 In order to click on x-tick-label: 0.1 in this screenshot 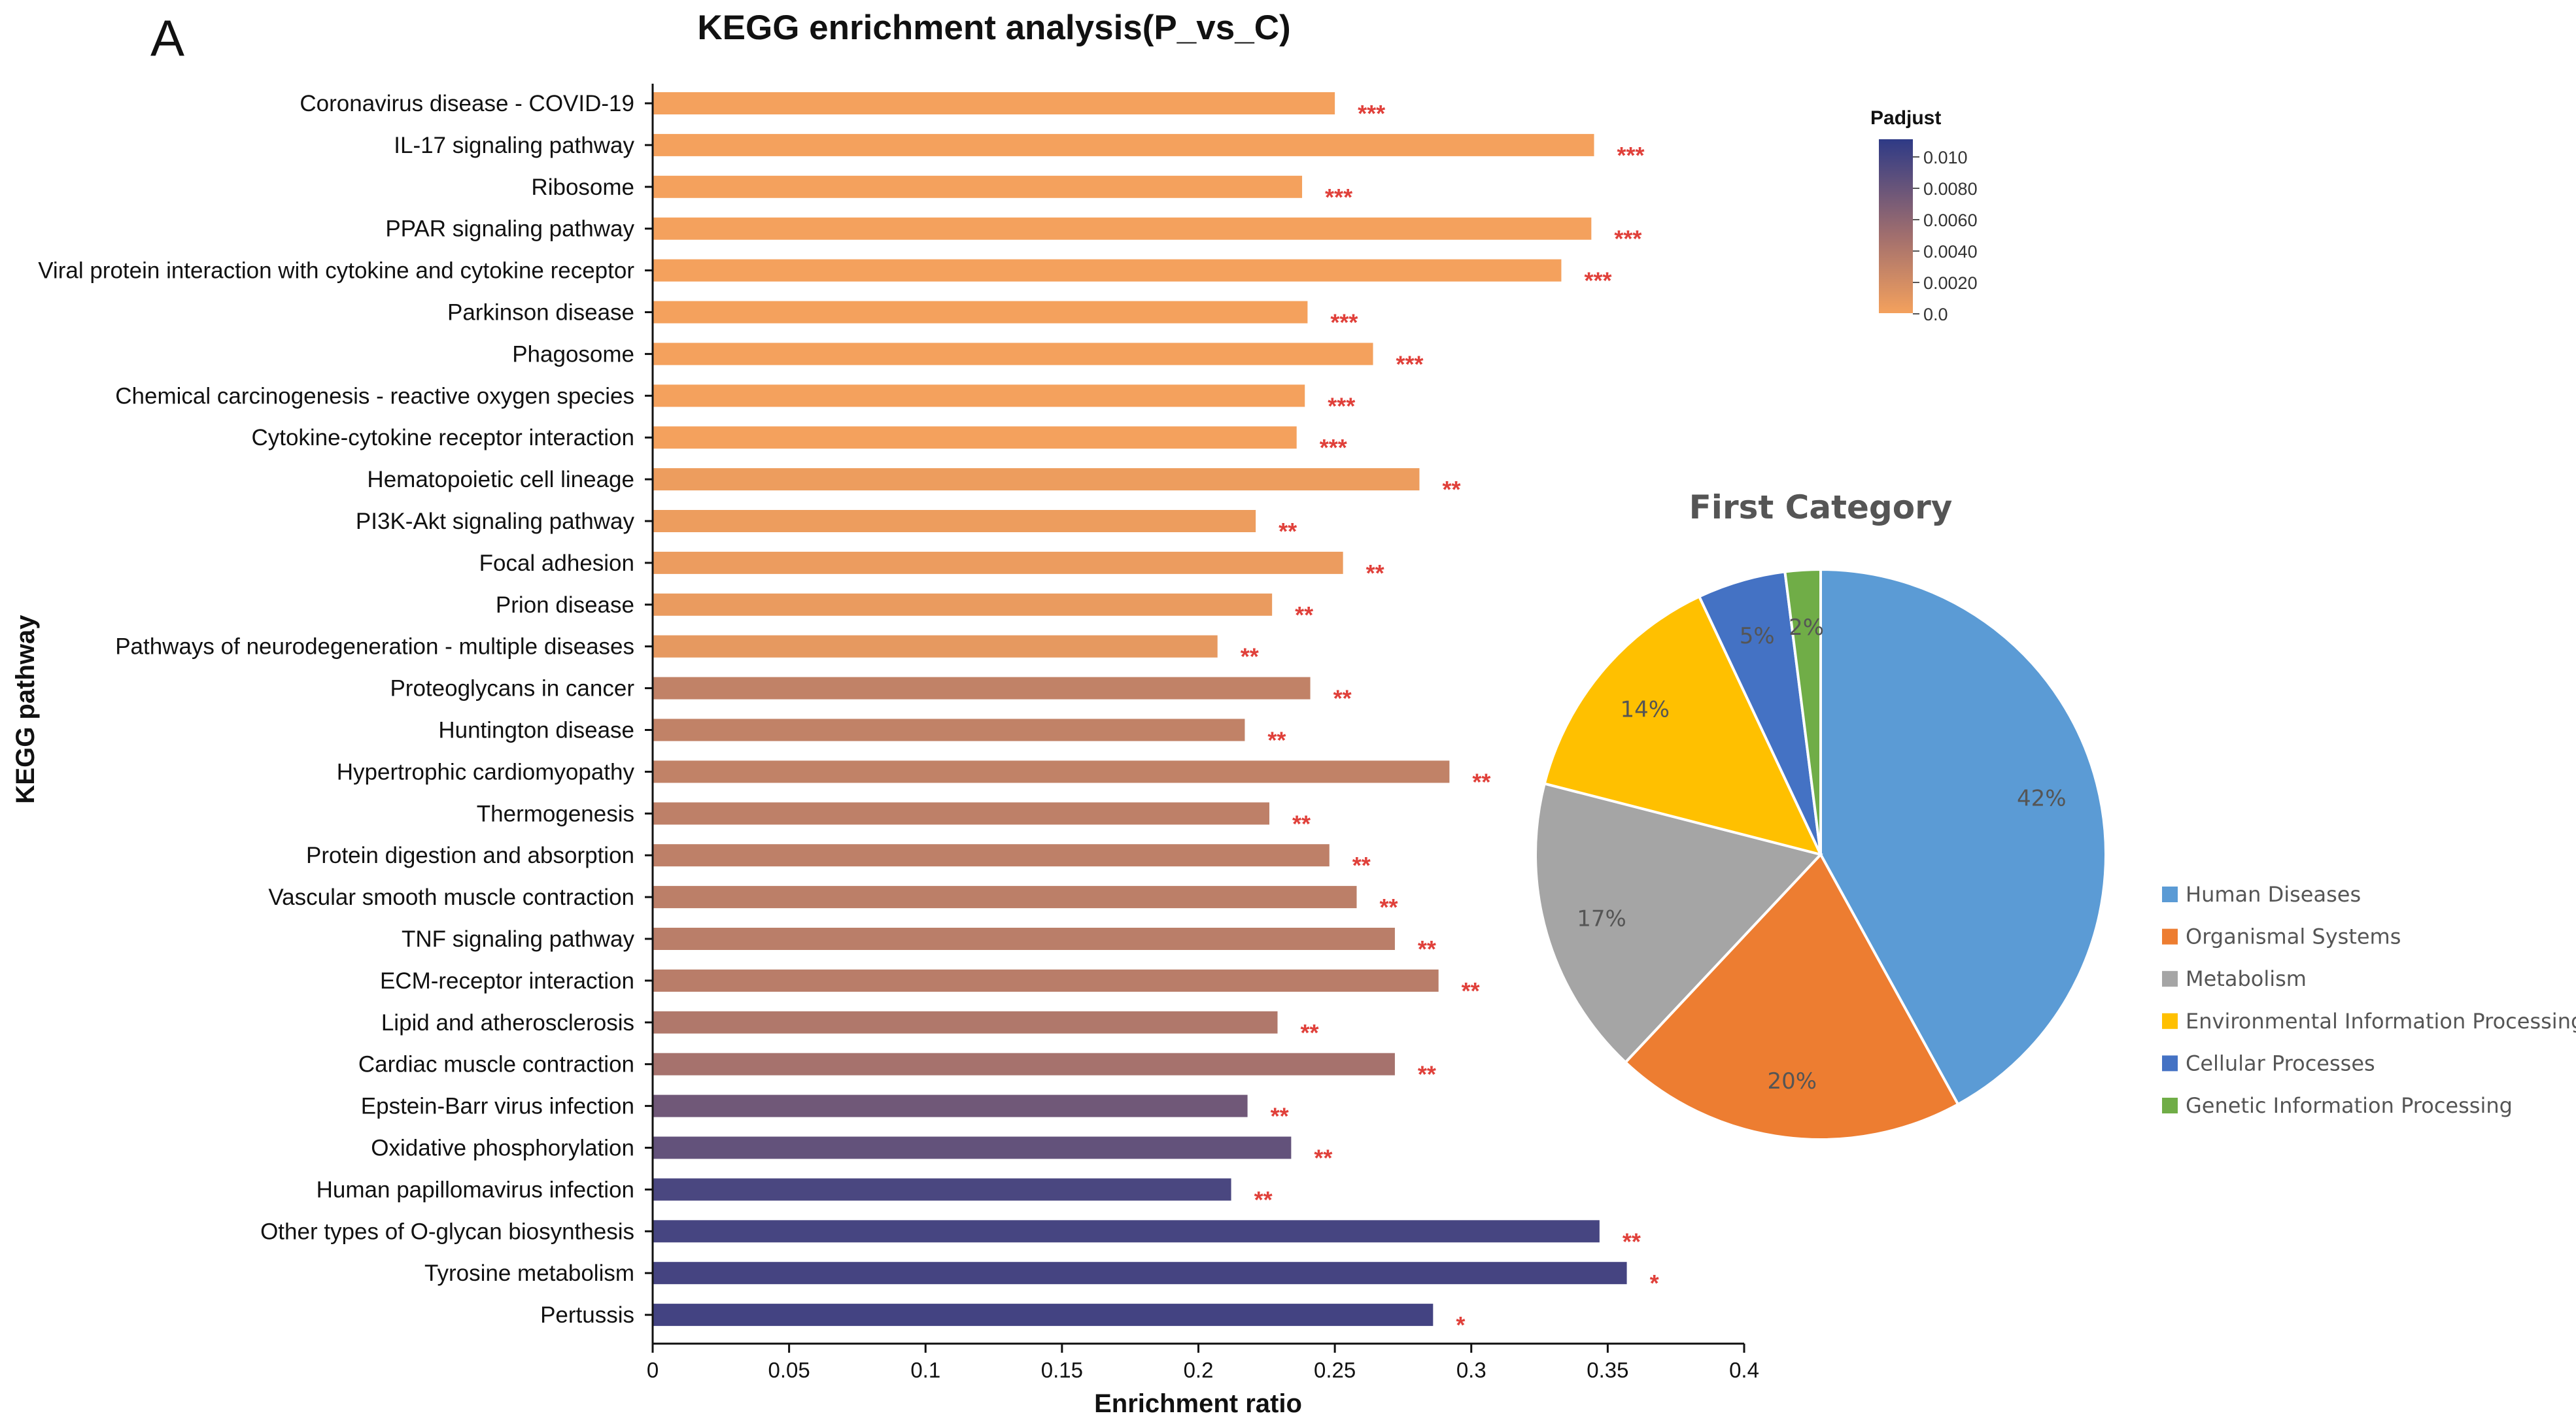, I will do `click(925, 1370)`.